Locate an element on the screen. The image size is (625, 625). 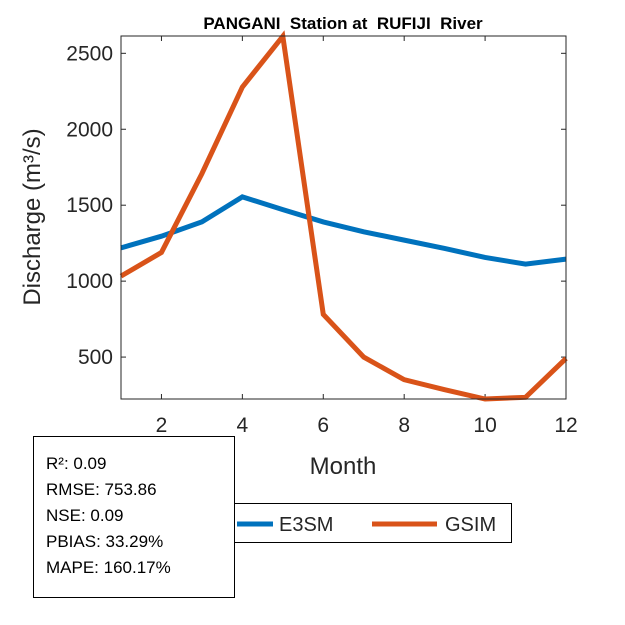
chart-title: PANGANI Station at RUFIJI River is located at coordinates (343, 23).